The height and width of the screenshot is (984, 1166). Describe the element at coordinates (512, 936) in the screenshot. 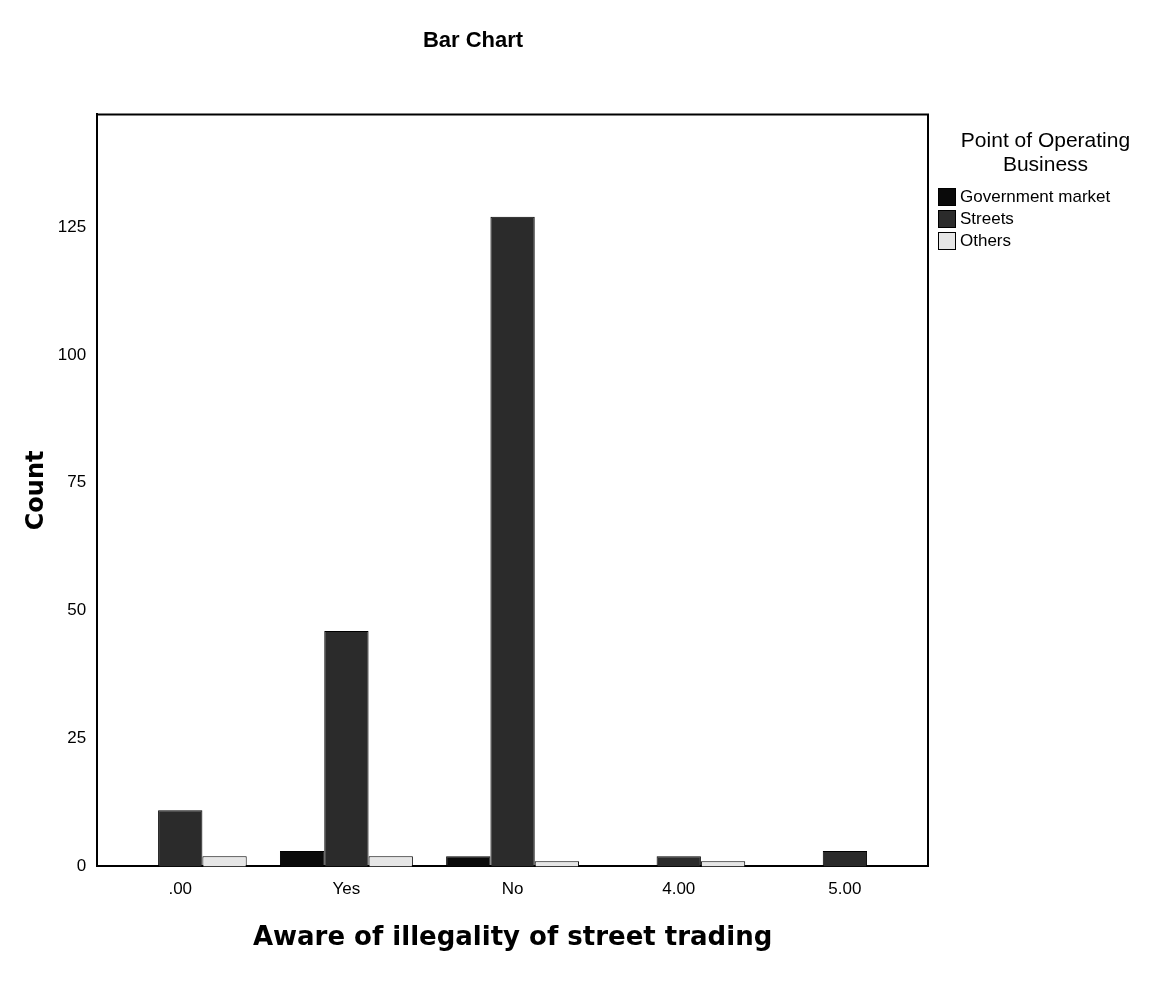

I see `x-axis-title: Aware of illegality of street trading` at that location.